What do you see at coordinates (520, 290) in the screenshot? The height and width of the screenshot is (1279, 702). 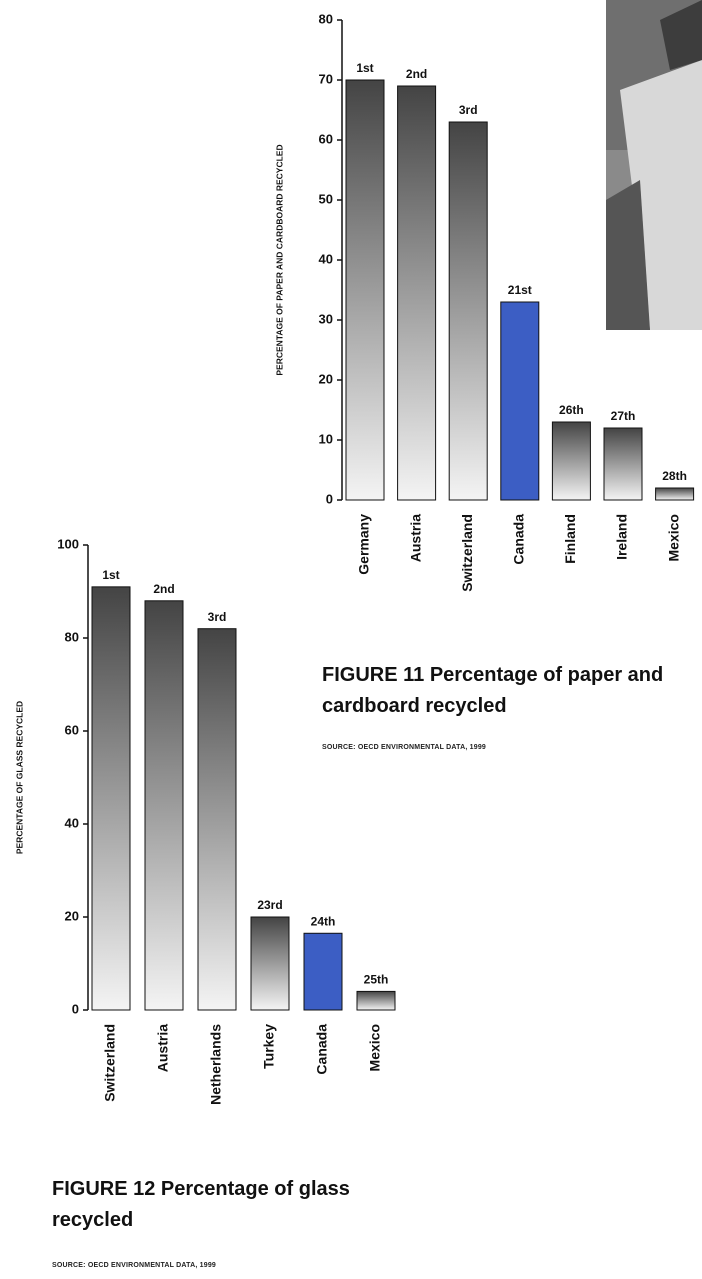 I see `bar-annotation: 21st` at bounding box center [520, 290].